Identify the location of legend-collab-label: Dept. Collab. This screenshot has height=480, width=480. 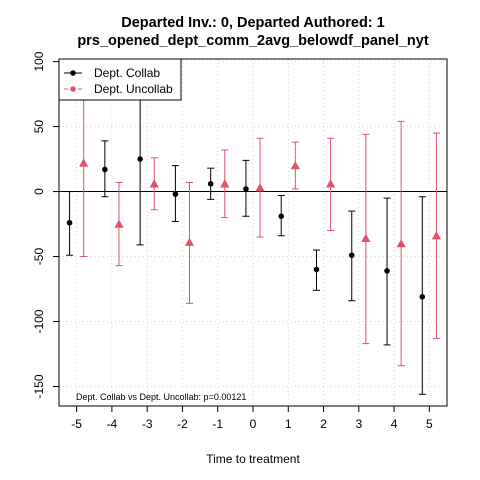
(127, 73).